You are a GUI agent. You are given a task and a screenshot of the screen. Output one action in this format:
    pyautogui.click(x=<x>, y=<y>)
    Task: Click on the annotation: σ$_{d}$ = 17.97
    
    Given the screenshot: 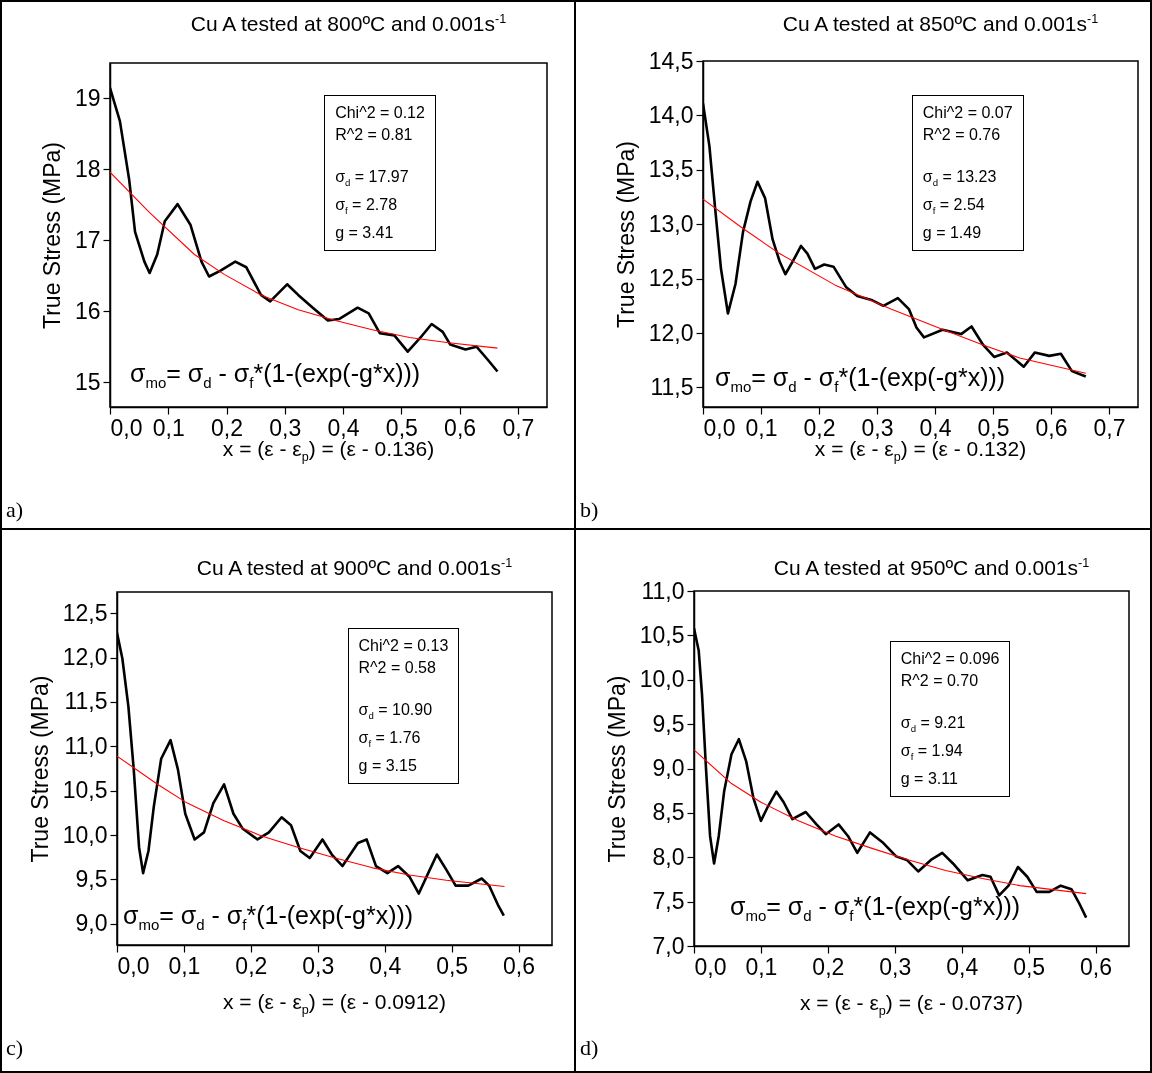 What is the action you would take?
    pyautogui.click(x=372, y=179)
    